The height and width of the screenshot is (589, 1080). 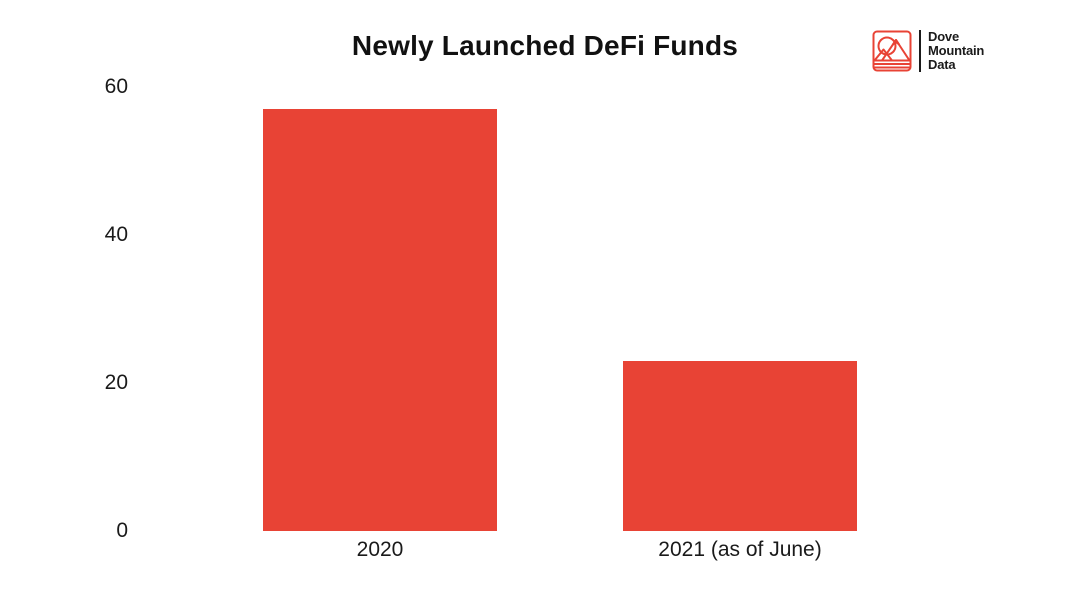 What do you see at coordinates (116, 234) in the screenshot?
I see `y-tick-label: 40` at bounding box center [116, 234].